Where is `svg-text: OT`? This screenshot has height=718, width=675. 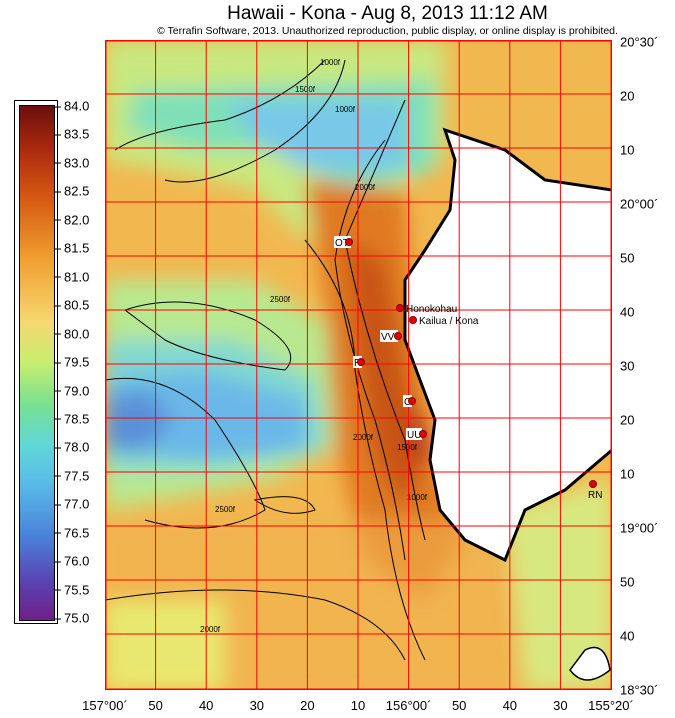 svg-text: OT is located at coordinates (342, 243).